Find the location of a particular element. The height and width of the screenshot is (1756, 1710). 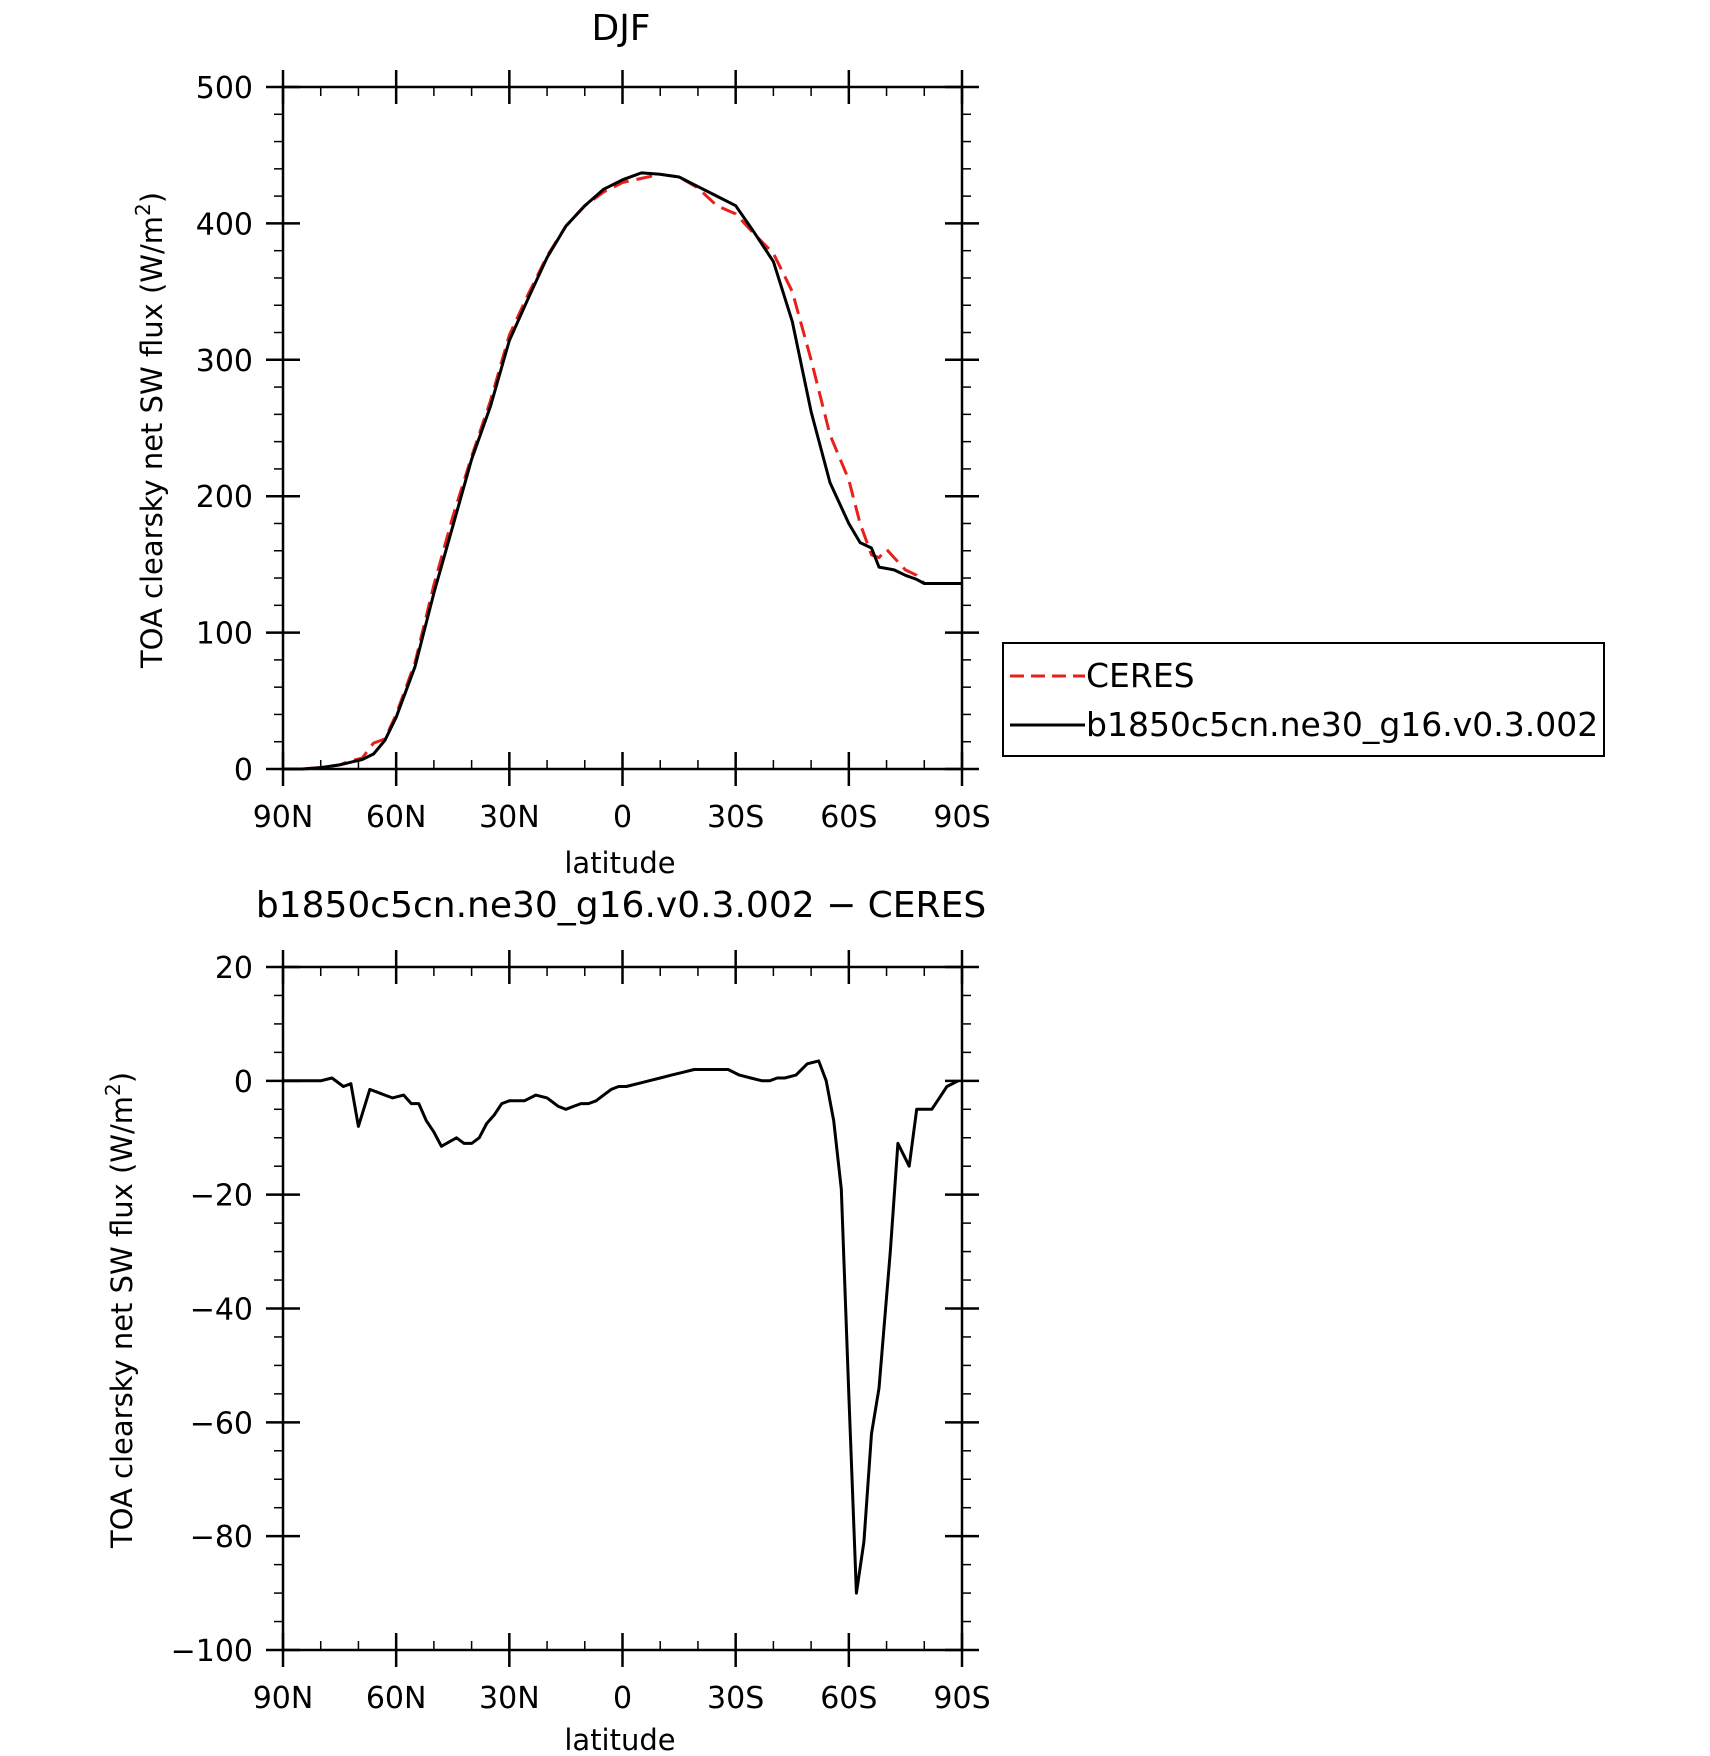

x-axis-label-top: latitude is located at coordinates (619, 863).